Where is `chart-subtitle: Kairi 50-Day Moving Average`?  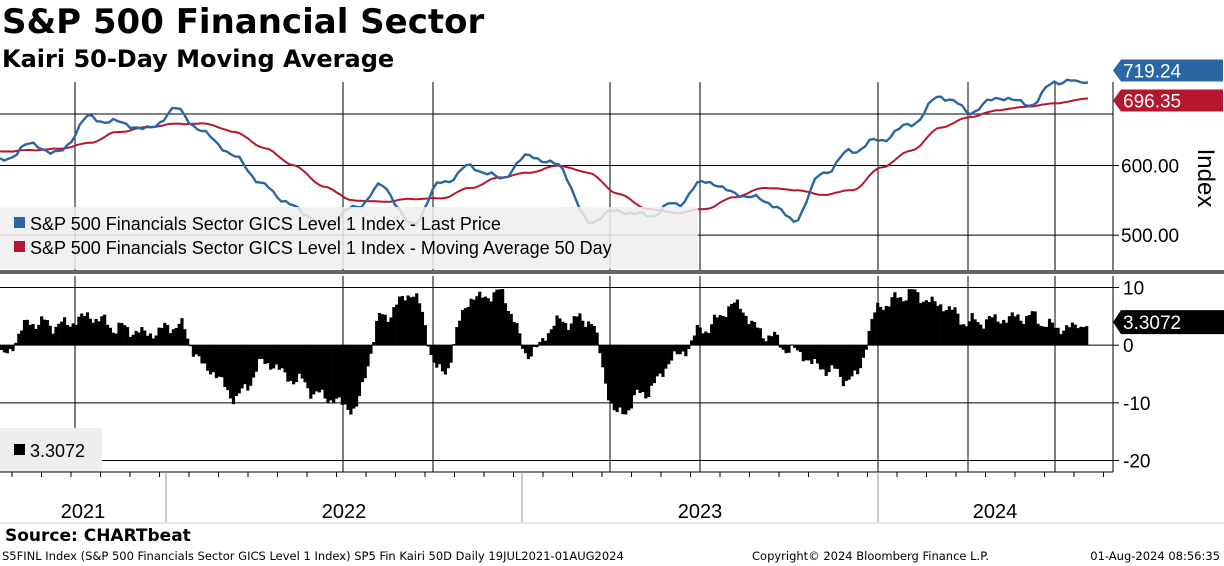
chart-subtitle: Kairi 50-Day Moving Average is located at coordinates (198, 59).